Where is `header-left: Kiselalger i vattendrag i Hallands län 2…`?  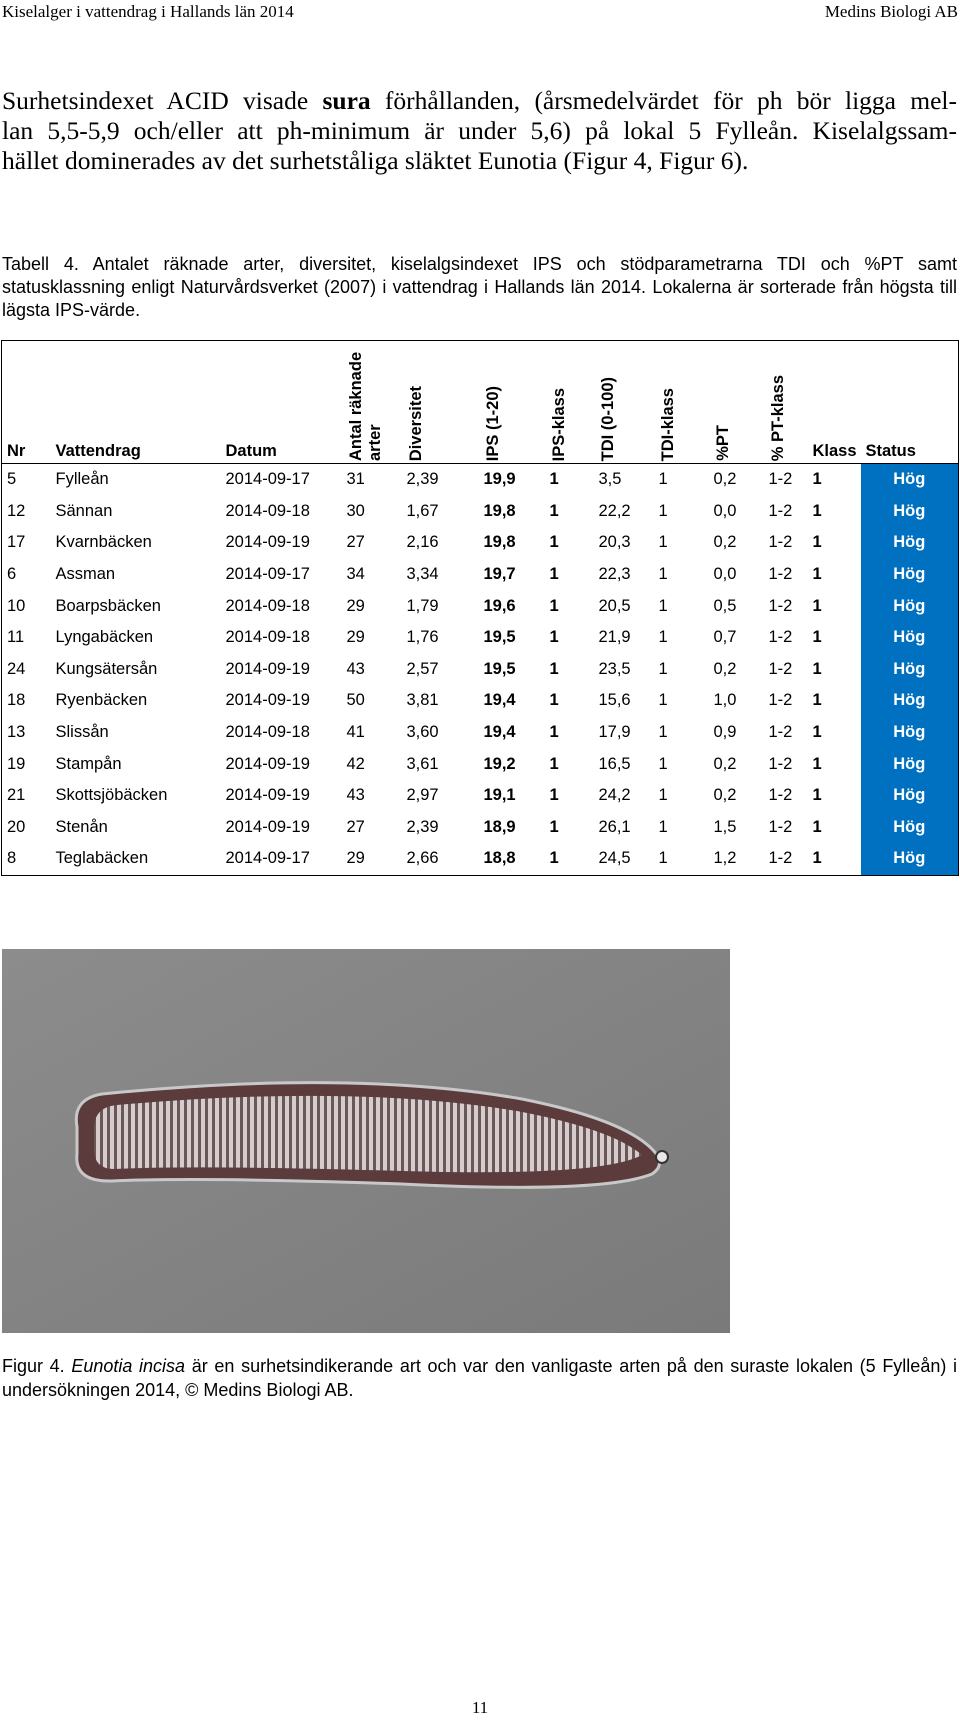 header-left: Kiselalger i vattendrag i Hallands län 2… is located at coordinates (148, 11).